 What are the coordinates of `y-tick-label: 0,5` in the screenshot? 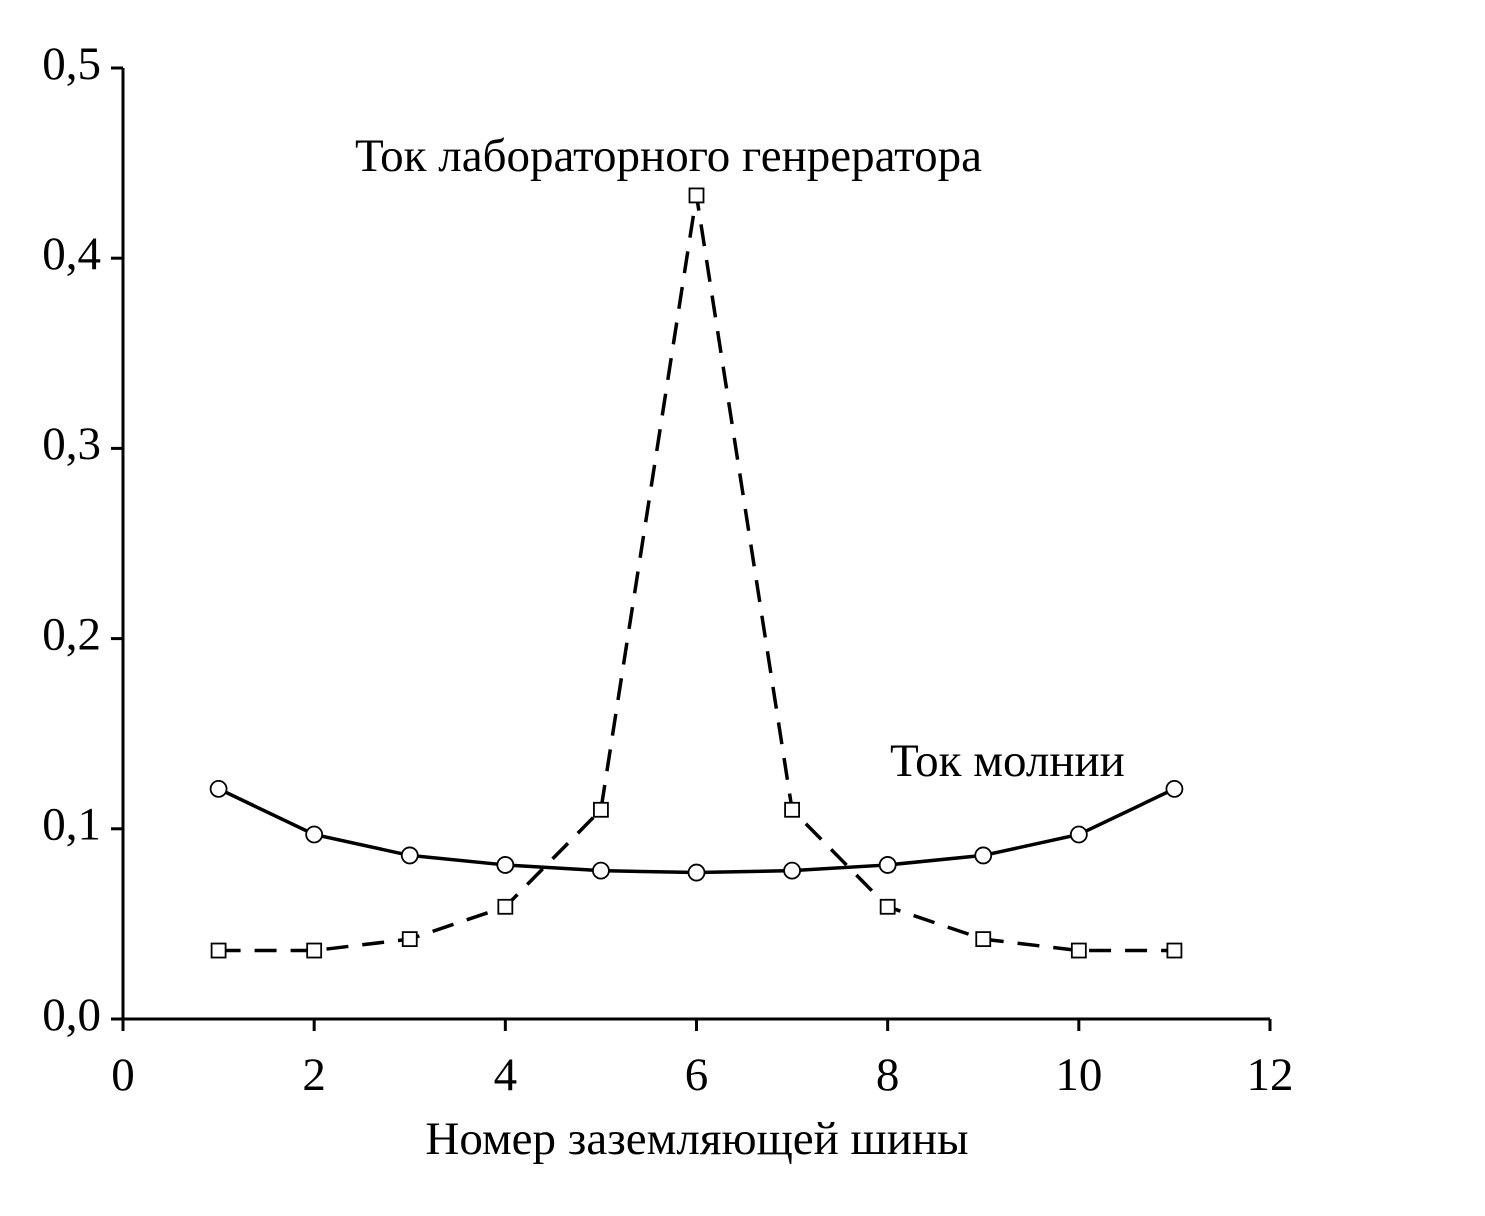 It's located at (71, 64).